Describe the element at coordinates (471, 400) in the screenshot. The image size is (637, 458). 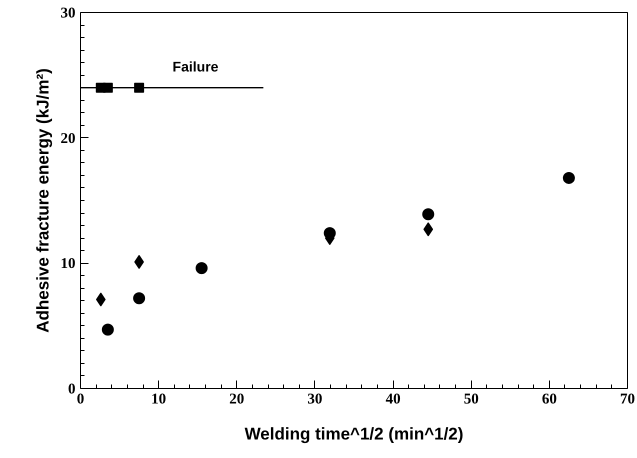
I see `x-tick-label: 50` at that location.